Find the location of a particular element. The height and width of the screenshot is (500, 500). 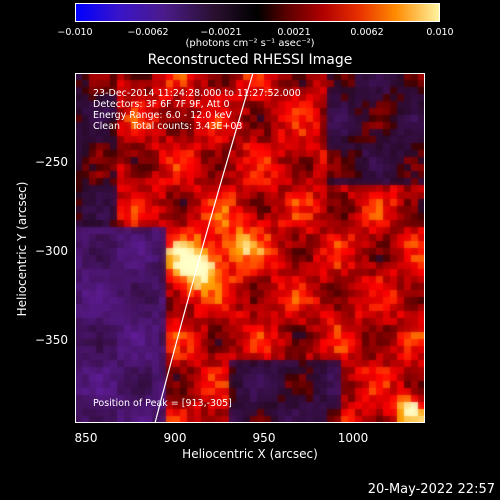

y-tick: −350 is located at coordinates (51, 340).